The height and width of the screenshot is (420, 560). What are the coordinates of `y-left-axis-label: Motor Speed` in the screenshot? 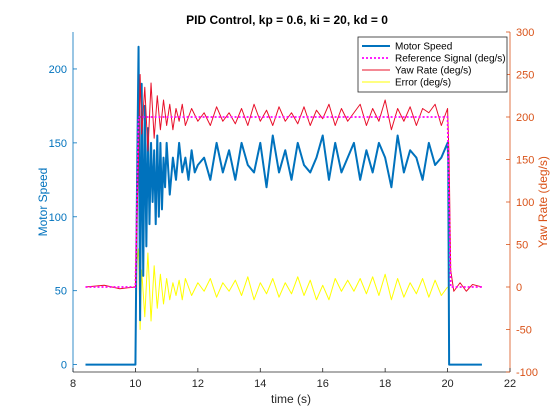 It's located at (43, 202).